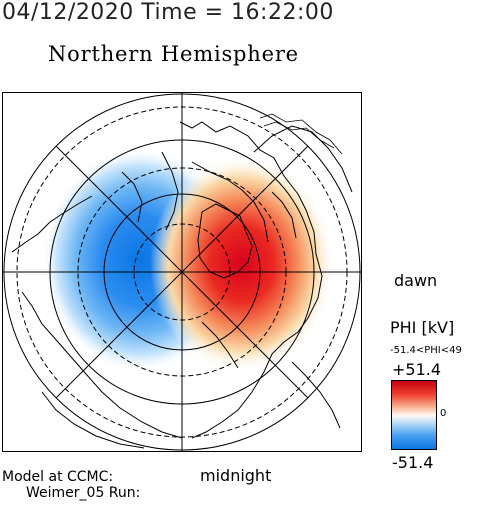 This screenshot has width=484, height=508. I want to click on date-time-title: 04/12/2020 Time = 16:22:00, so click(168, 12).